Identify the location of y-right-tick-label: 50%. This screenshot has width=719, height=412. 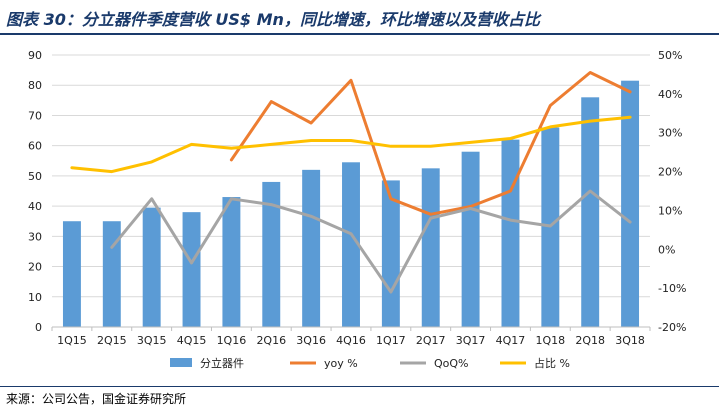
(670, 55).